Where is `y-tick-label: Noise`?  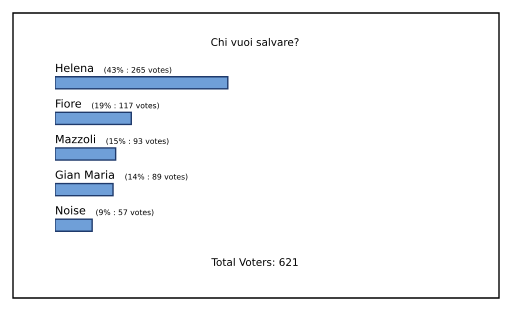 y-tick-label: Noise is located at coordinates (71, 210).